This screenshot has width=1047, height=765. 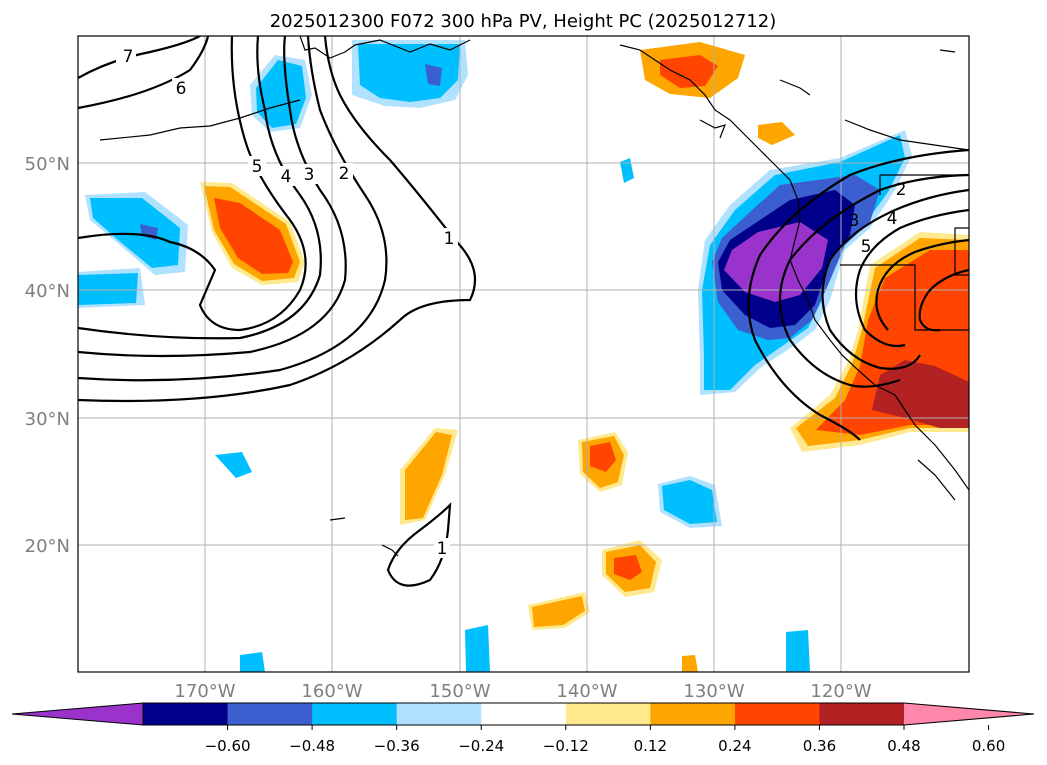 I want to click on pv-anomaly-subtrop-2-max, so click(x=603, y=457).